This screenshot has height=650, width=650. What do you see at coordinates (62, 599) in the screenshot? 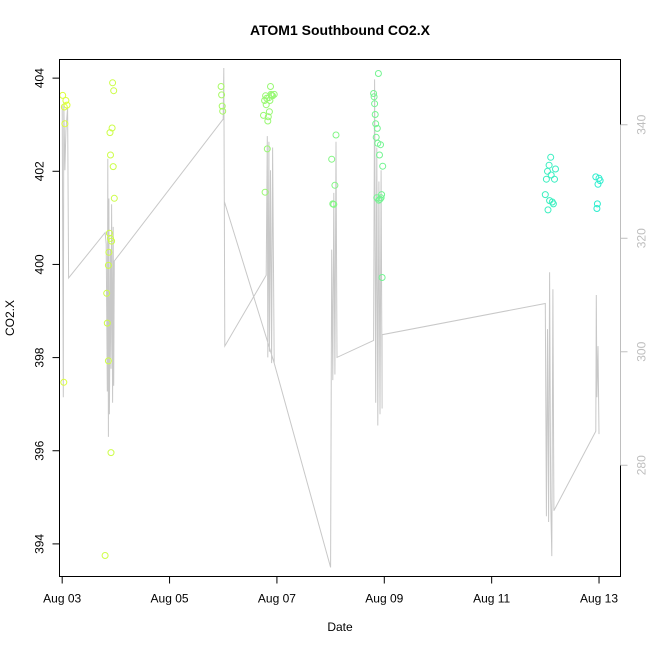
I see `x-tick-label: Aug 03` at bounding box center [62, 599].